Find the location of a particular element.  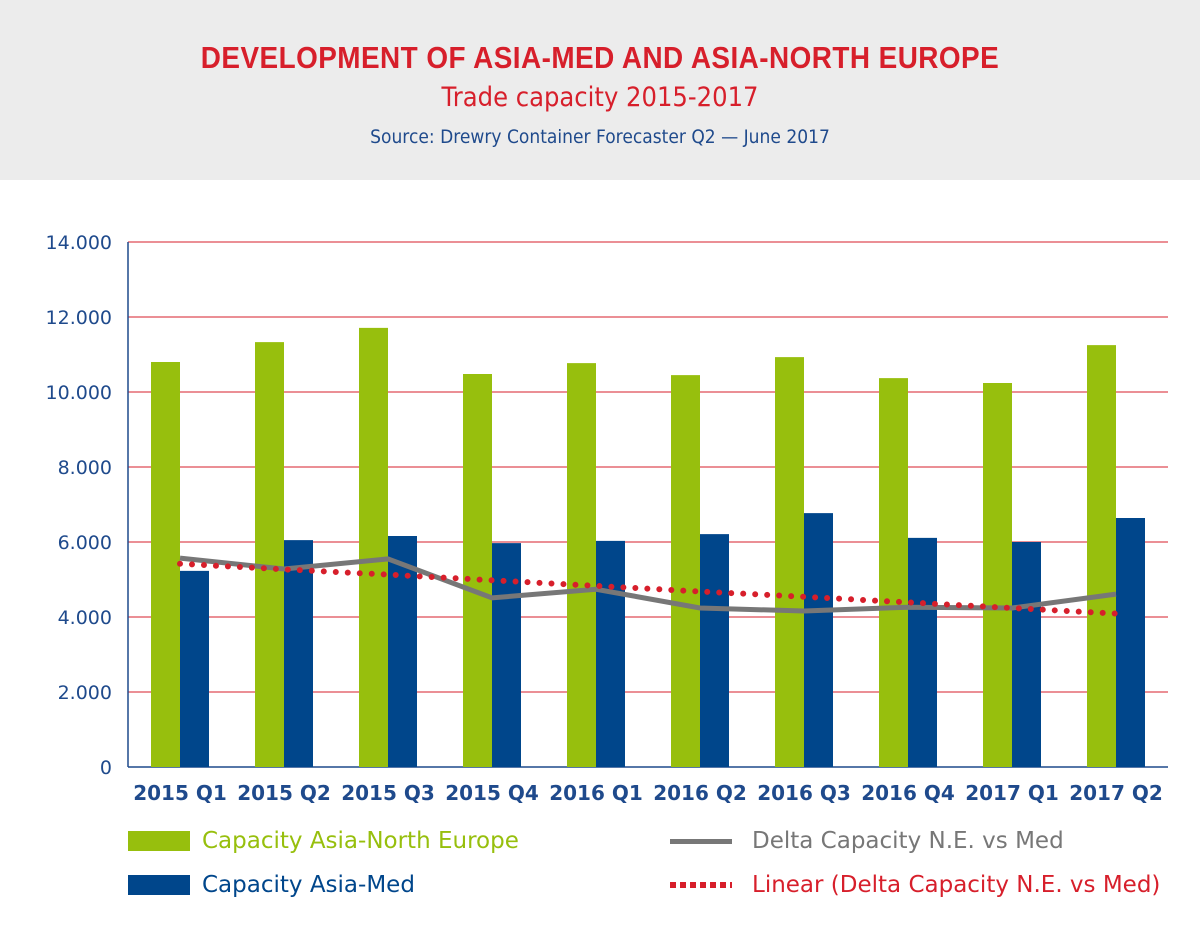

y-tick-label: 0 is located at coordinates (106, 768).